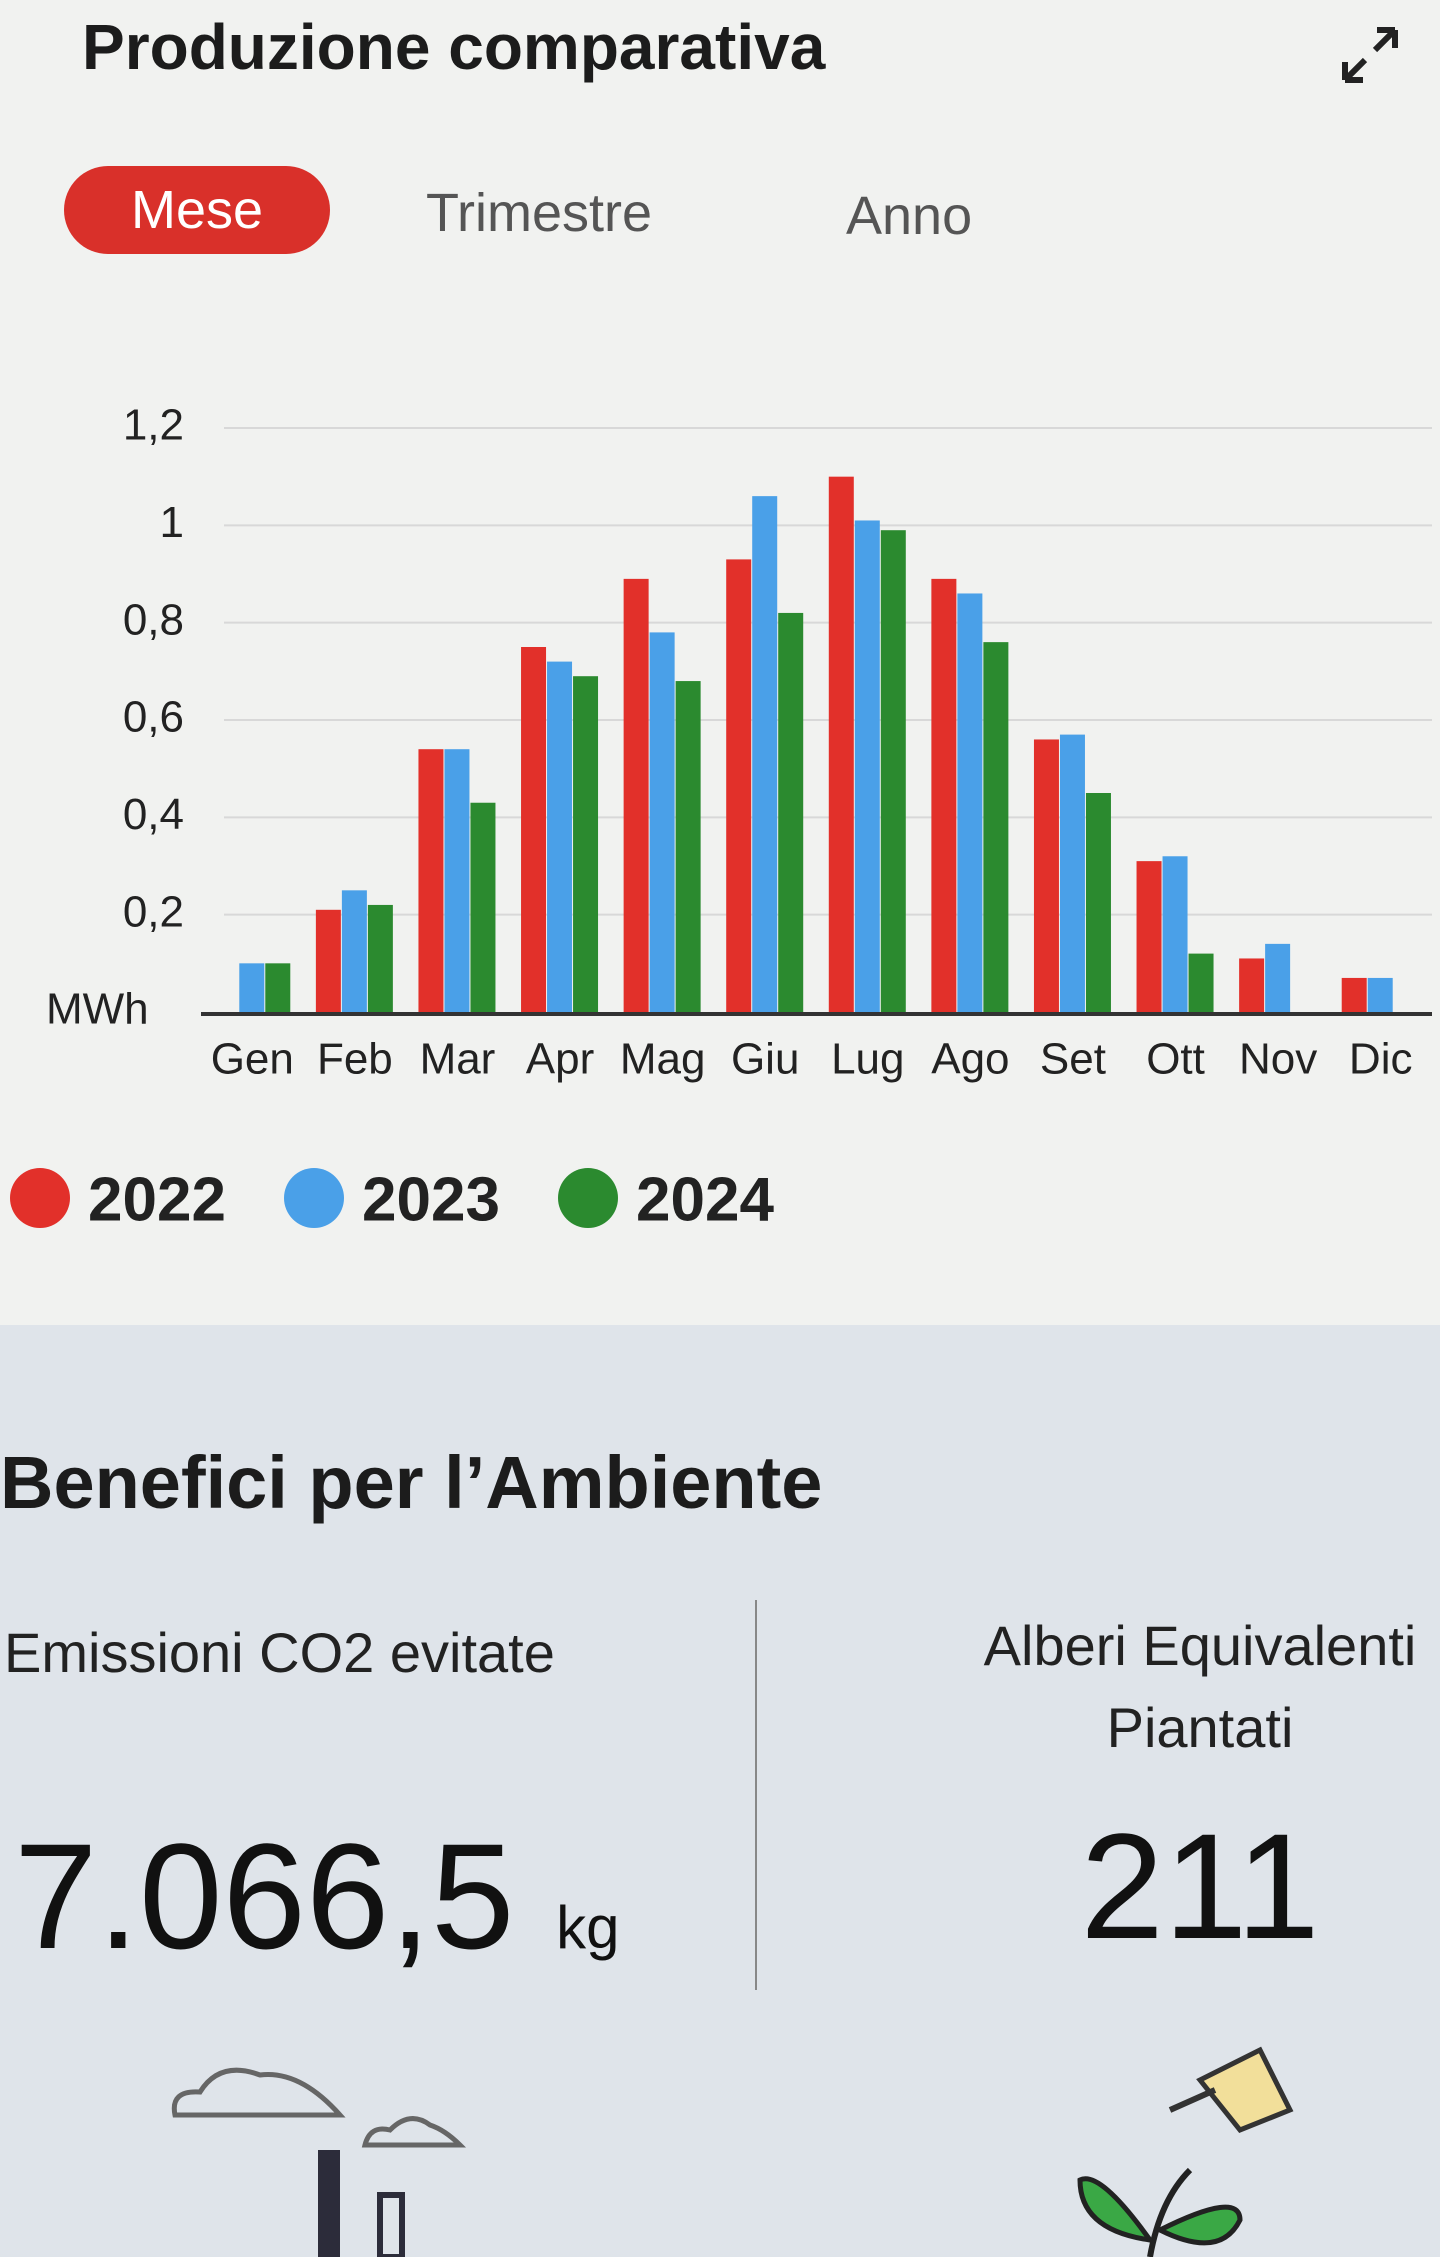 This screenshot has height=2257, width=1440. I want to click on trees-label: Alberi Equivalenti Piantati, so click(1200, 1686).